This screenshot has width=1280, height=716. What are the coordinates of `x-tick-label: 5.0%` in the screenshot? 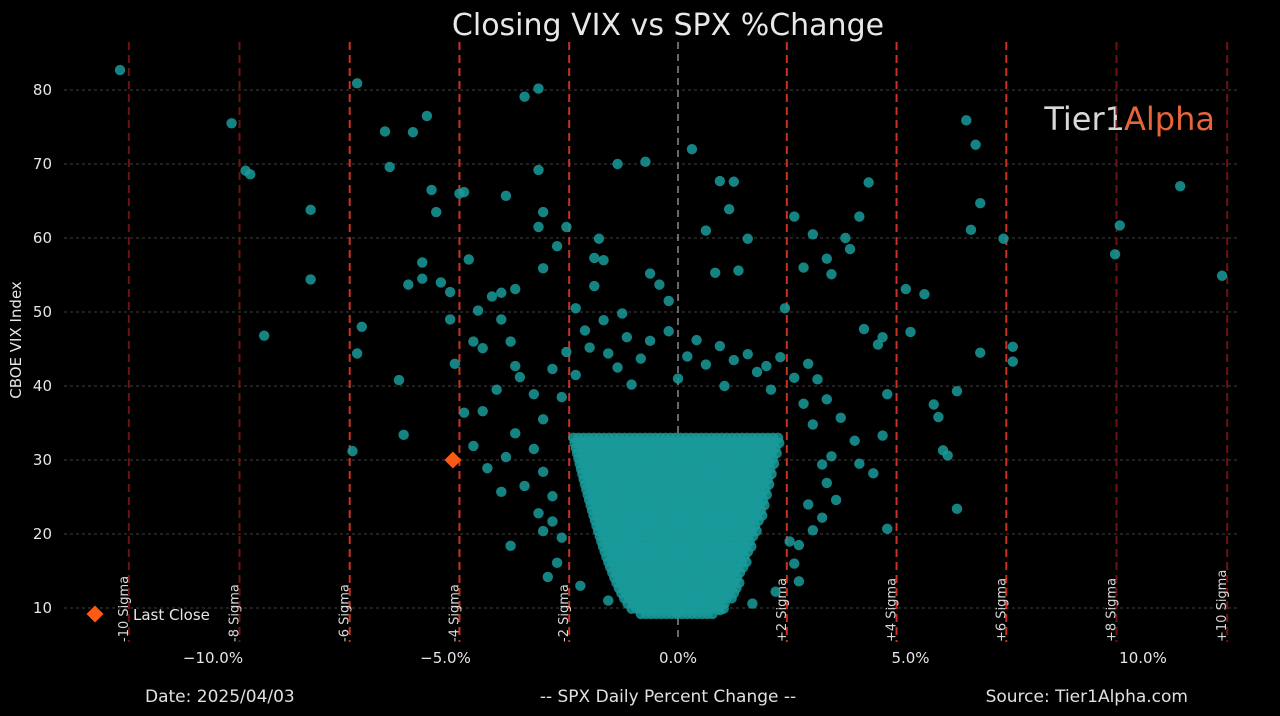 It's located at (910, 658).